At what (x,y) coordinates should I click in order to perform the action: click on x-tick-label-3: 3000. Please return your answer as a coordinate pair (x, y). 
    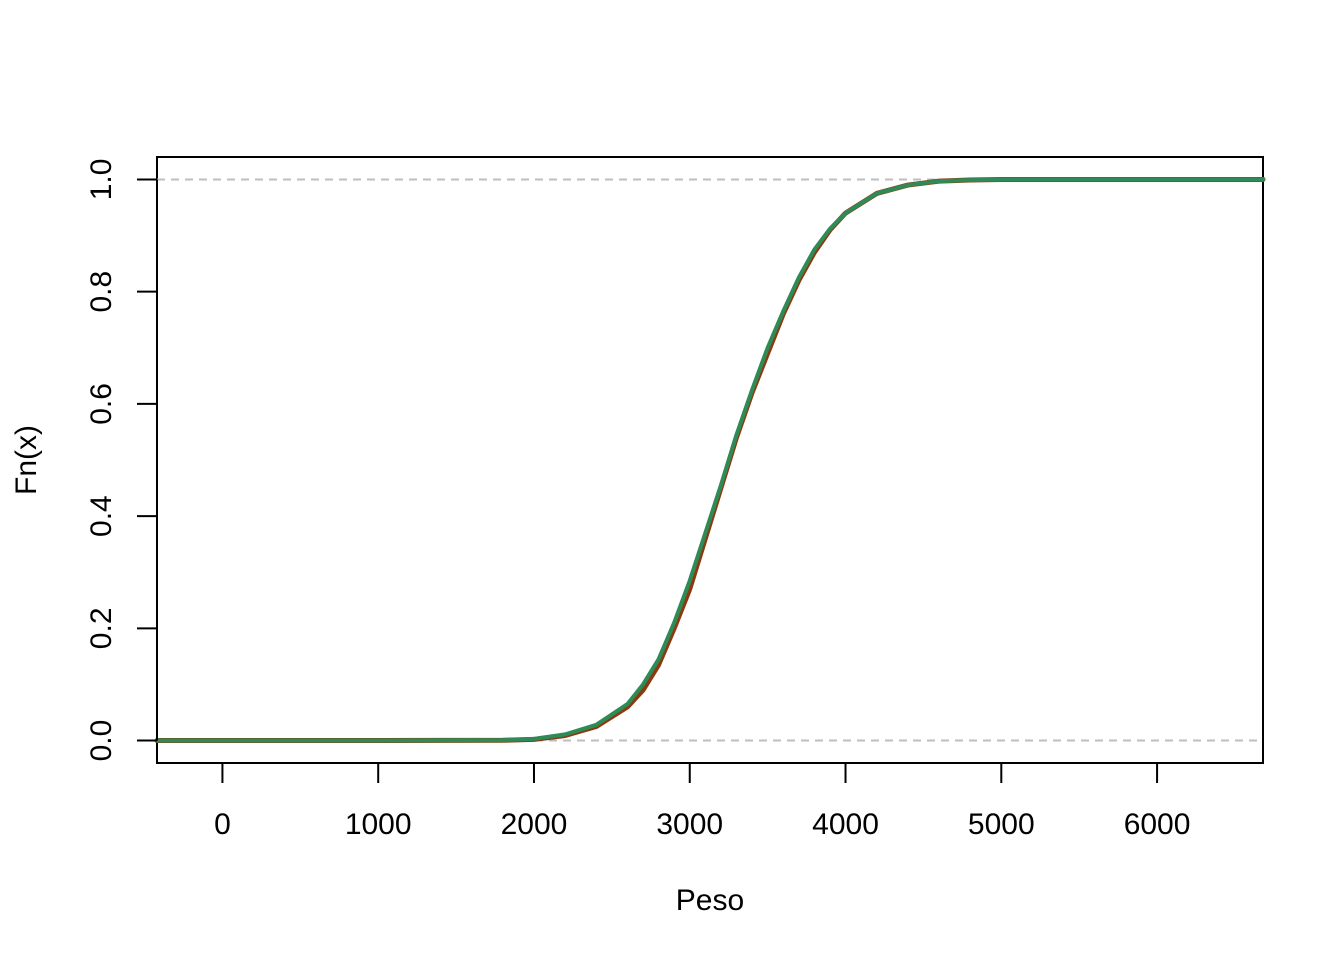
    Looking at the image, I should click on (689, 824).